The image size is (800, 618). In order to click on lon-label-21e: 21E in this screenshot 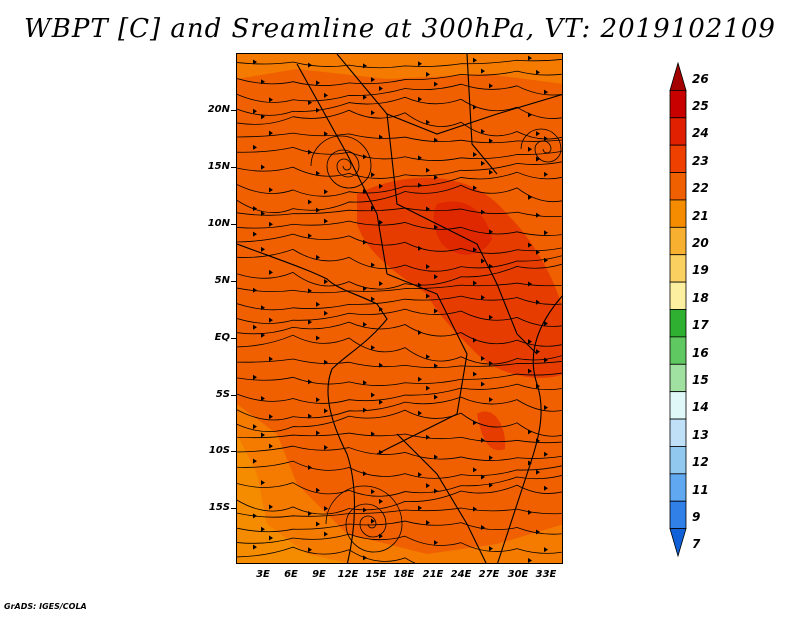, I will do `click(433, 574)`.